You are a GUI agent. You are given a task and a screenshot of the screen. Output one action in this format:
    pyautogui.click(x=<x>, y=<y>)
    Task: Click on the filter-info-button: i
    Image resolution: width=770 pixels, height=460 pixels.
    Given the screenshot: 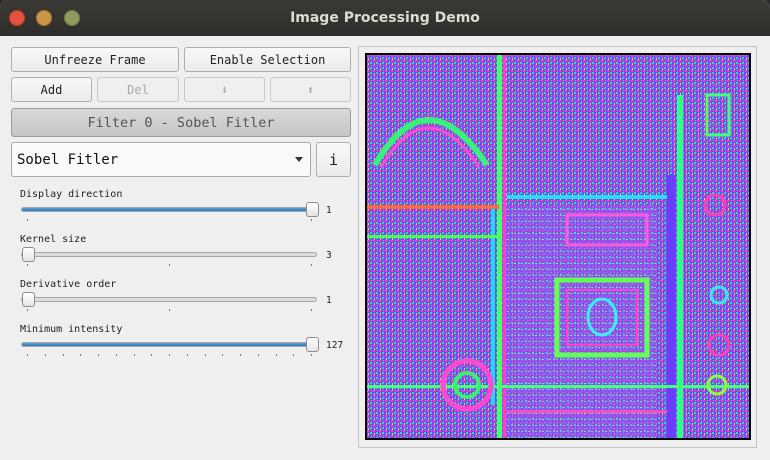 What is the action you would take?
    pyautogui.click(x=333, y=159)
    